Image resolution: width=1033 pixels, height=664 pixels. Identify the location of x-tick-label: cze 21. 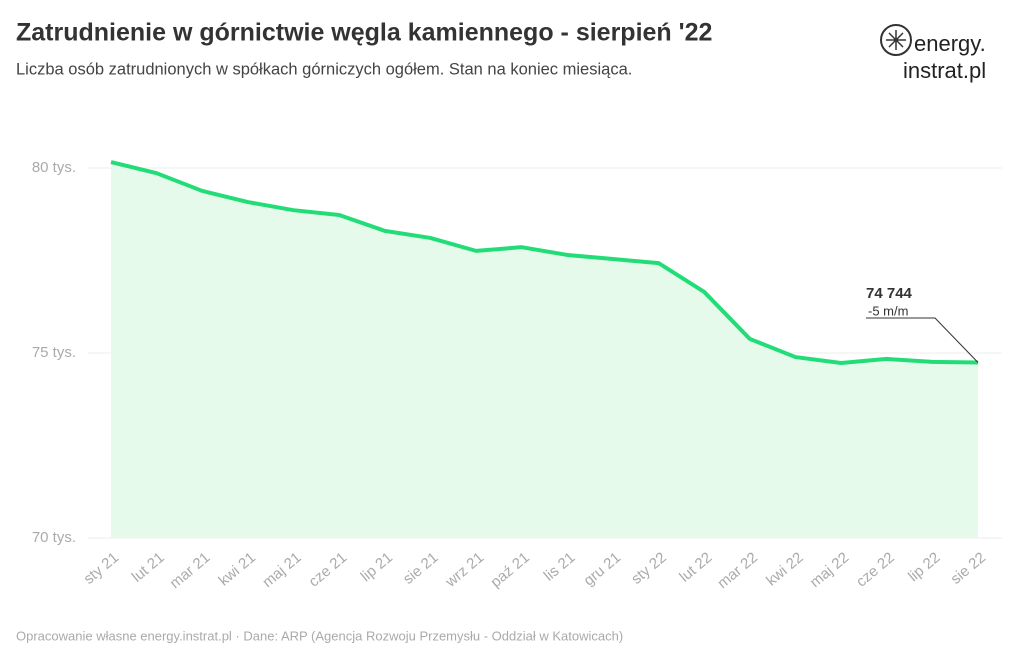
(327, 569).